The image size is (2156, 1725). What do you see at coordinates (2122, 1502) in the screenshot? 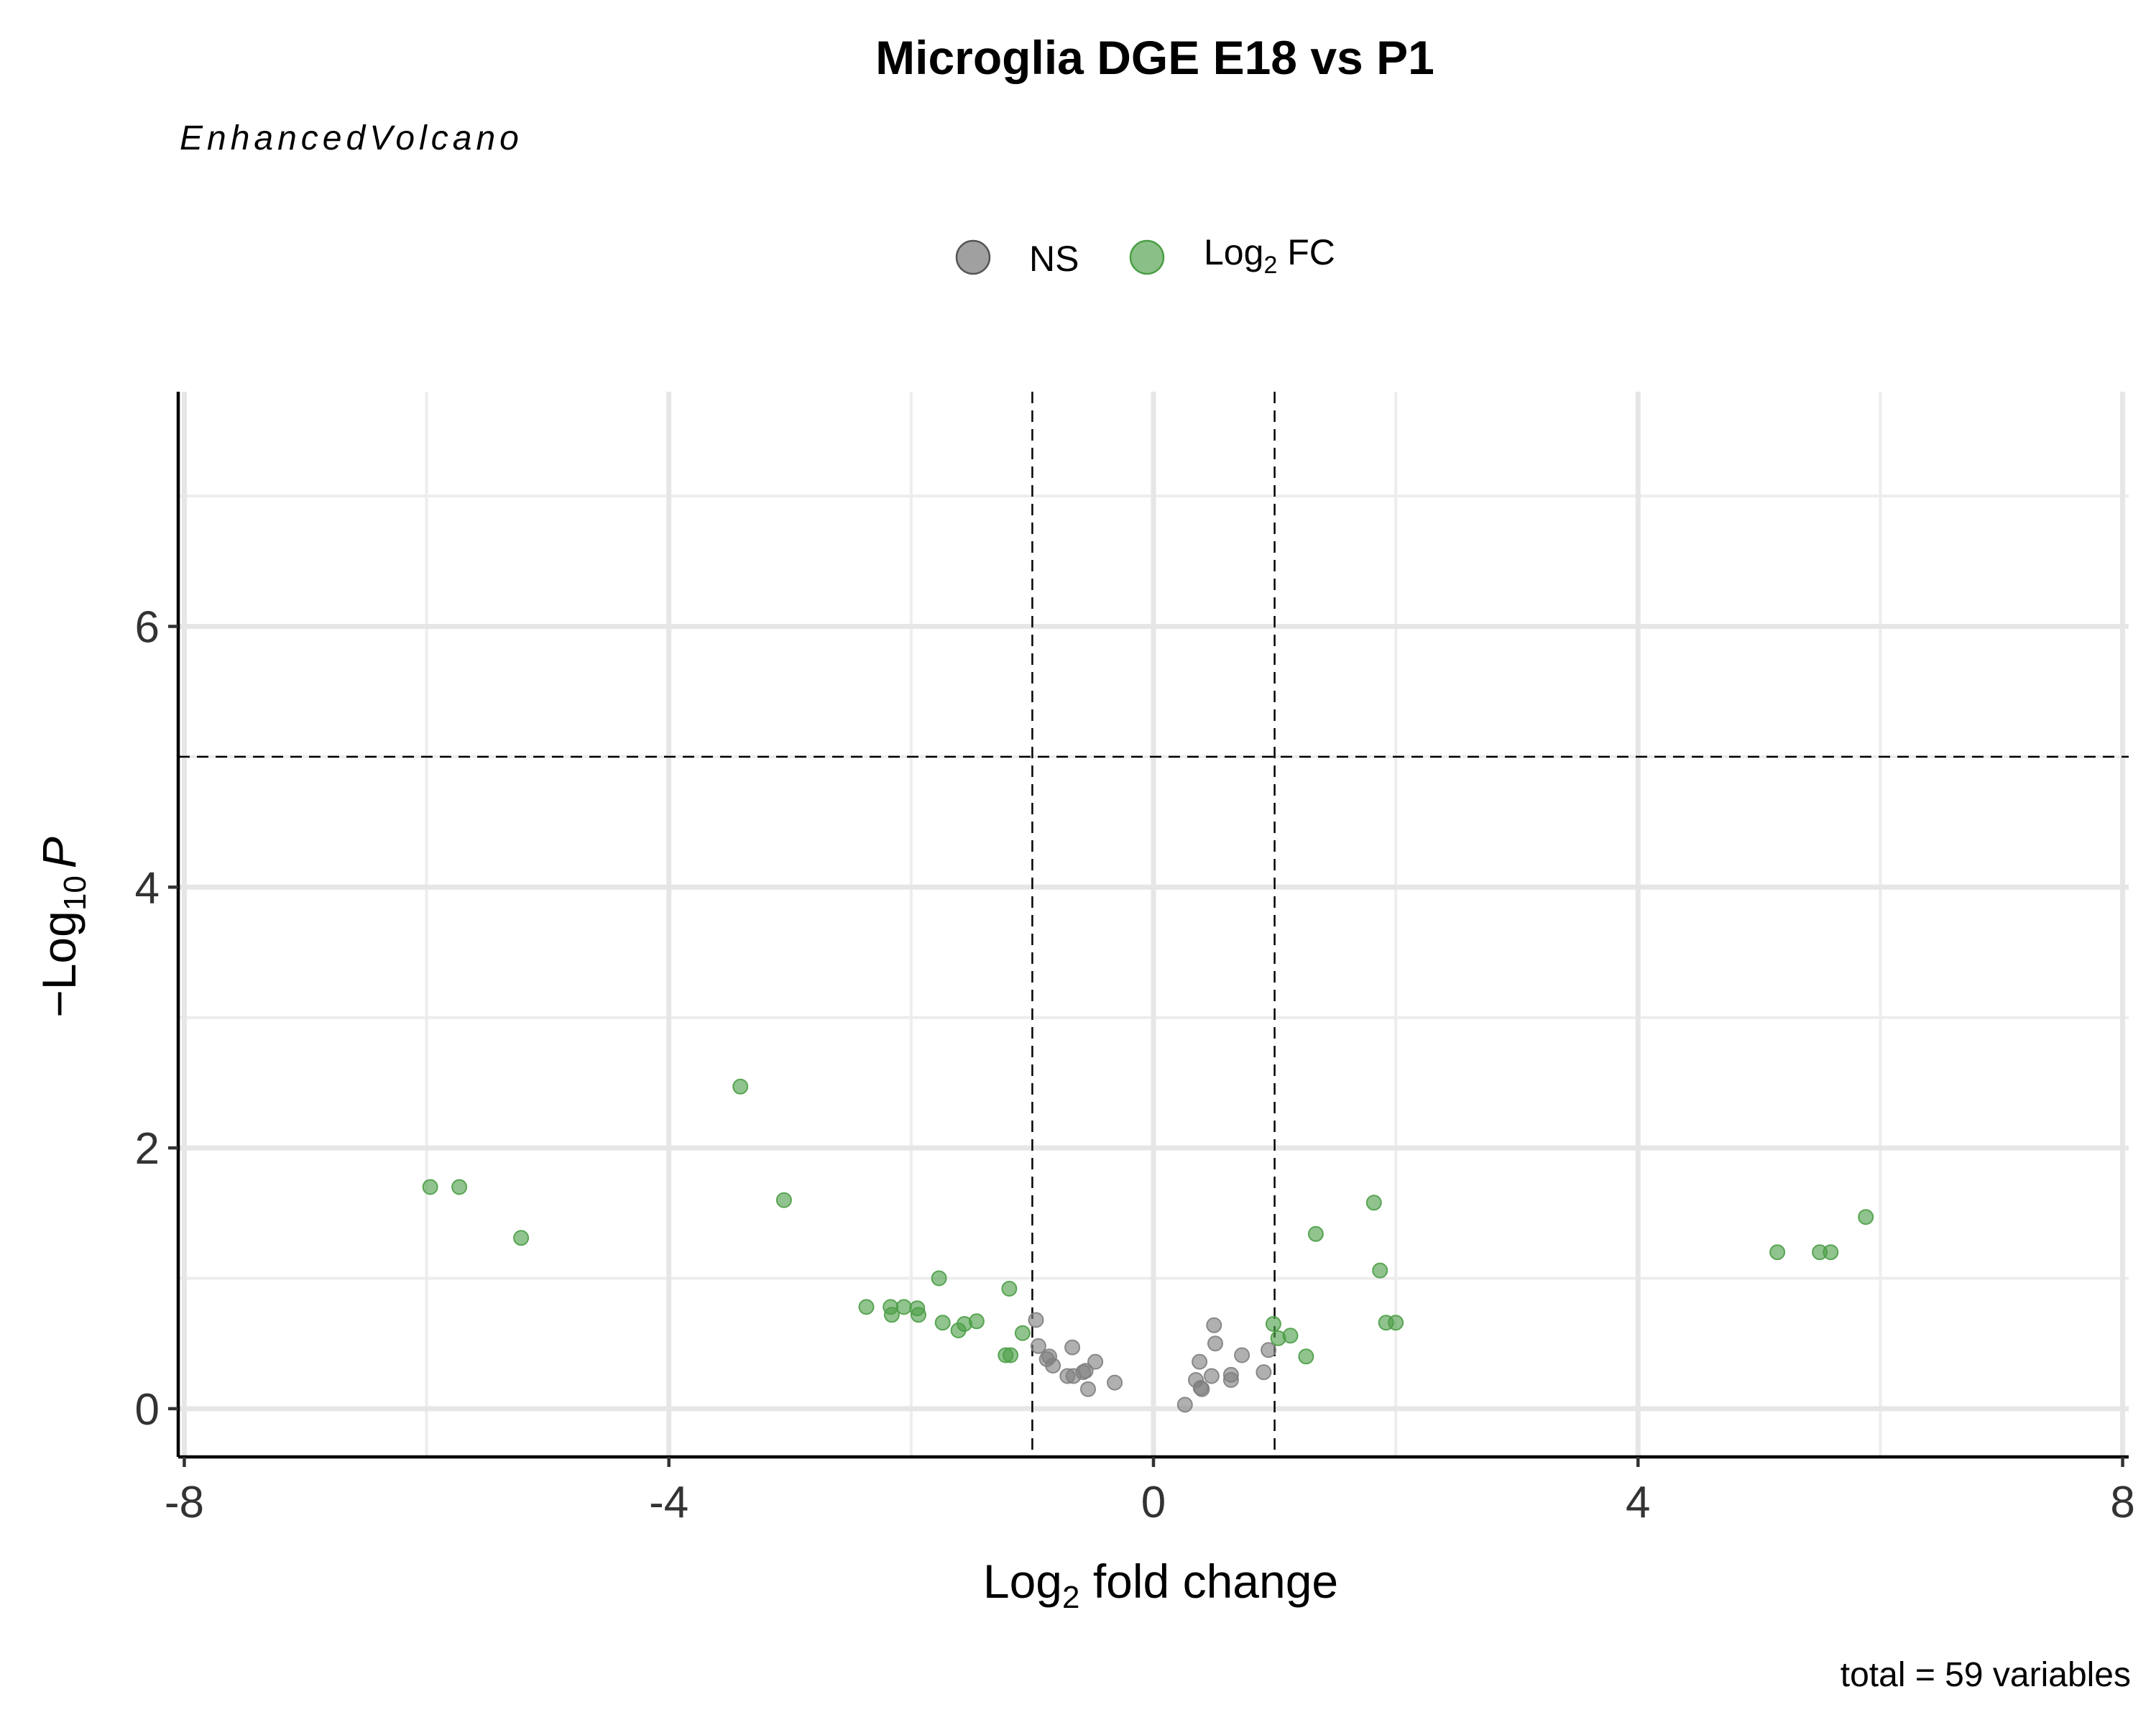
I see `x-tick-label: 8` at bounding box center [2122, 1502].